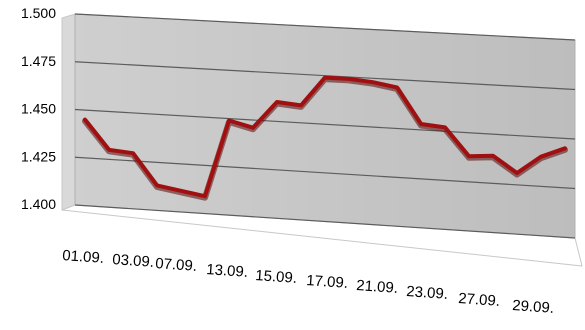  What do you see at coordinates (176, 265) in the screenshot?
I see `x-tick-label: 07.09.` at bounding box center [176, 265].